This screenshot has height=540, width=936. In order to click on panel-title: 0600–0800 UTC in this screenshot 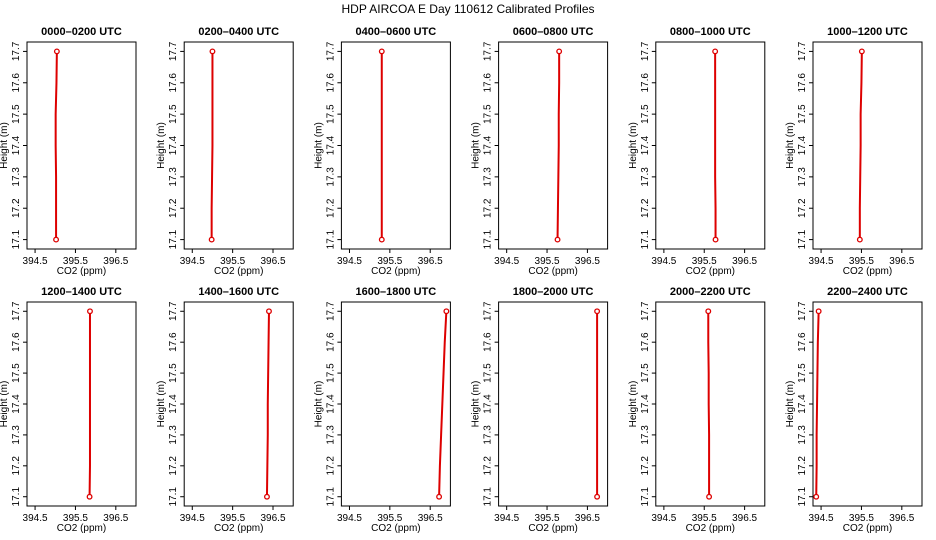, I will do `click(553, 32)`.